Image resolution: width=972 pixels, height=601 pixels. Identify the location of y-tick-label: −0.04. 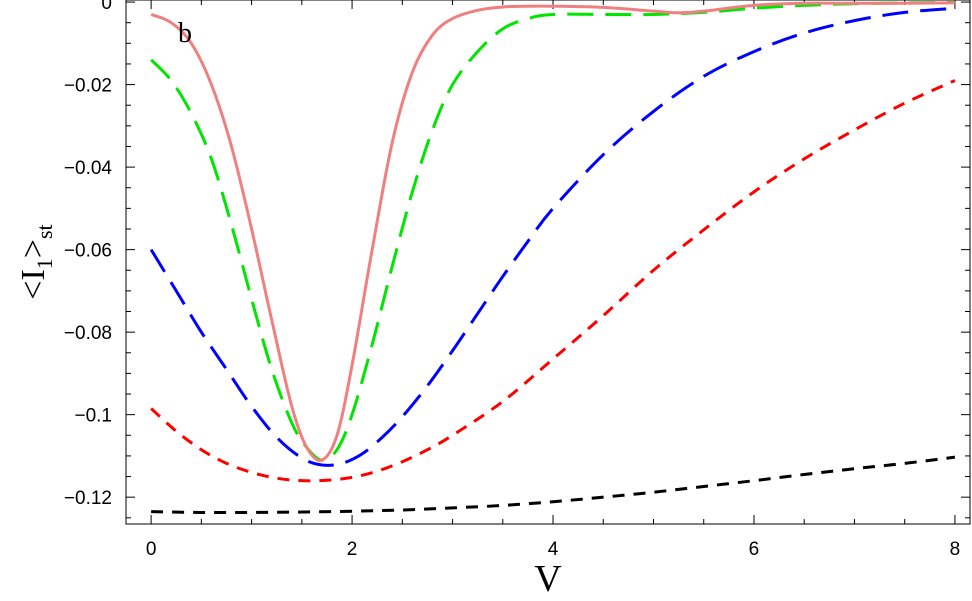
(88, 168).